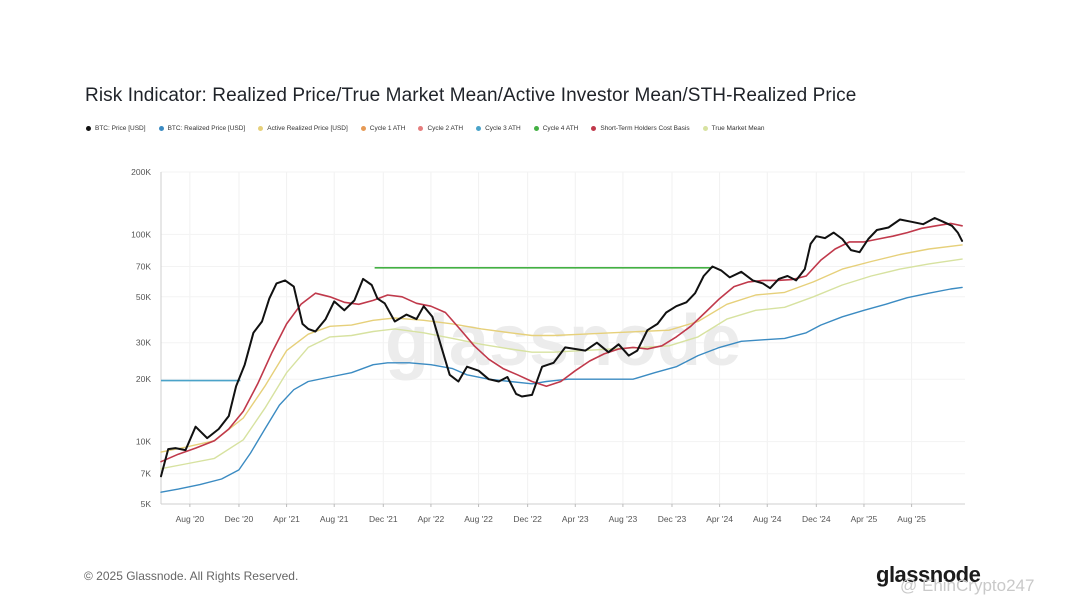  I want to click on x-tick-label: Apr '25, so click(864, 519).